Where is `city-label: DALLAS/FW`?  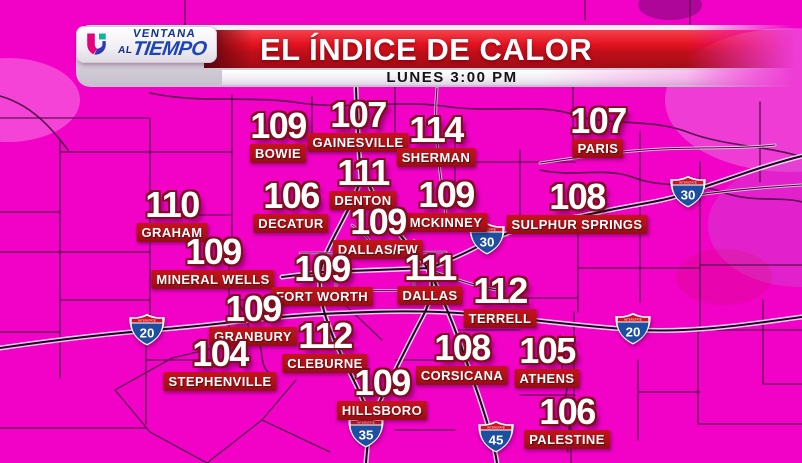 city-label: DALLAS/FW is located at coordinates (378, 249).